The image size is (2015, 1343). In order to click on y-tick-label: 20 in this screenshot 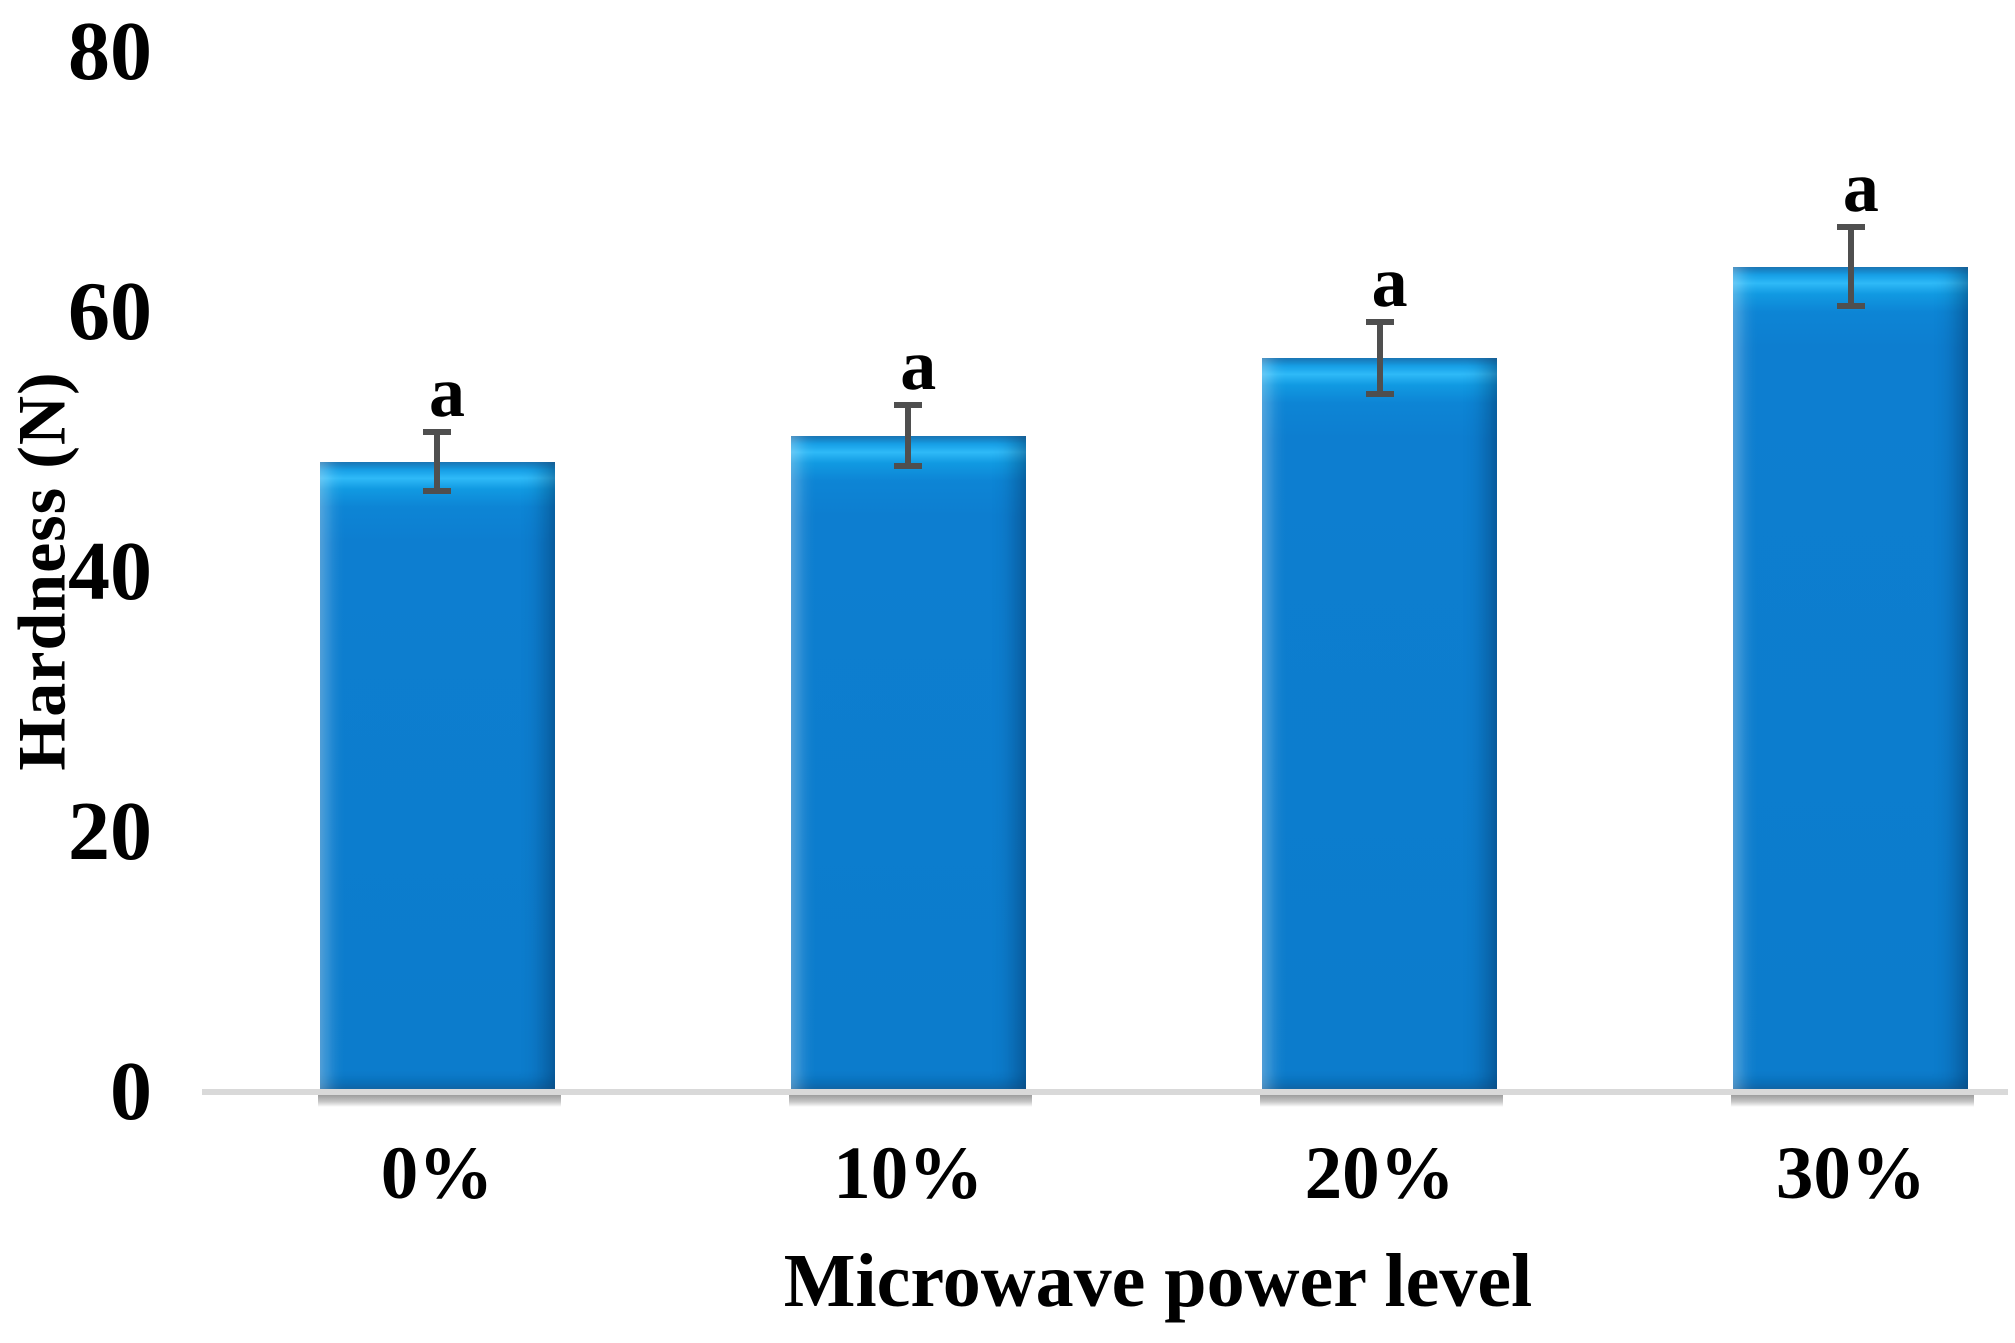, I will do `click(110, 831)`.